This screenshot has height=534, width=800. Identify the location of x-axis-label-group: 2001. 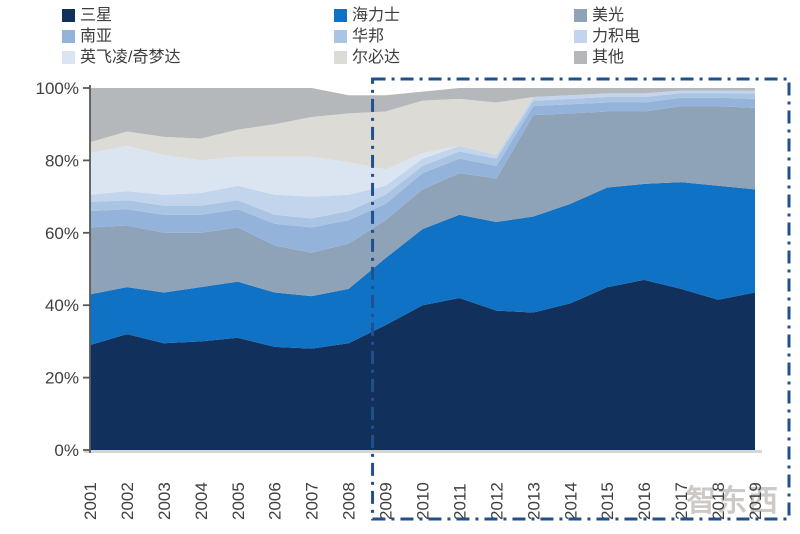
(90, 501).